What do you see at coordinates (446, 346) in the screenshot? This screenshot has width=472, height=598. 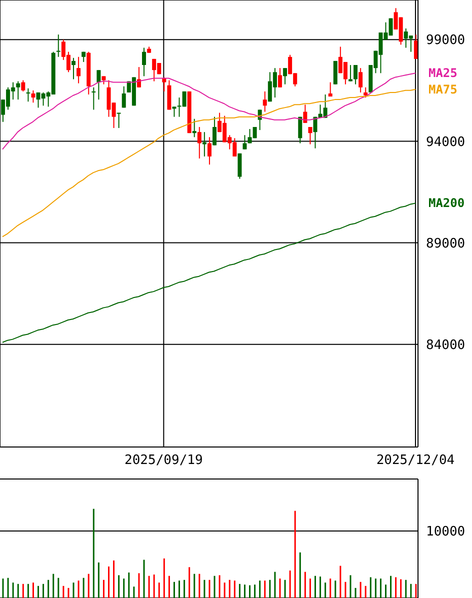 I see `y-tick-label: 84000` at bounding box center [446, 346].